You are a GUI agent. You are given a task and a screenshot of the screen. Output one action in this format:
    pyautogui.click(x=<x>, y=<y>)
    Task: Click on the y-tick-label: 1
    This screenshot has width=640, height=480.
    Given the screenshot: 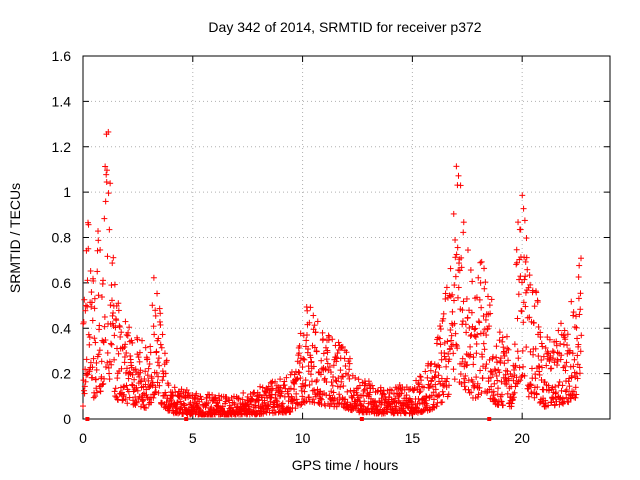 What is the action you would take?
    pyautogui.click(x=67, y=192)
    